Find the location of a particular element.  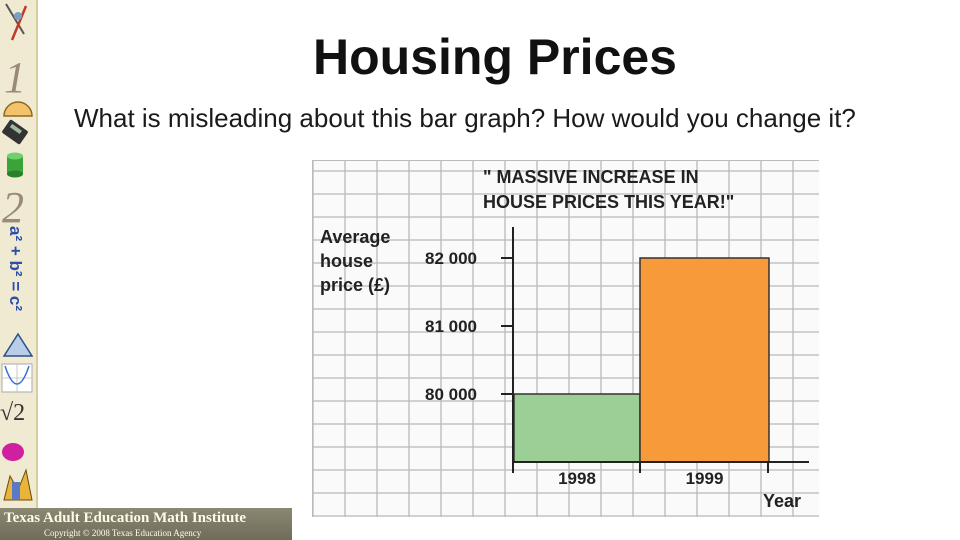

bar-1999 is located at coordinates (704, 360).